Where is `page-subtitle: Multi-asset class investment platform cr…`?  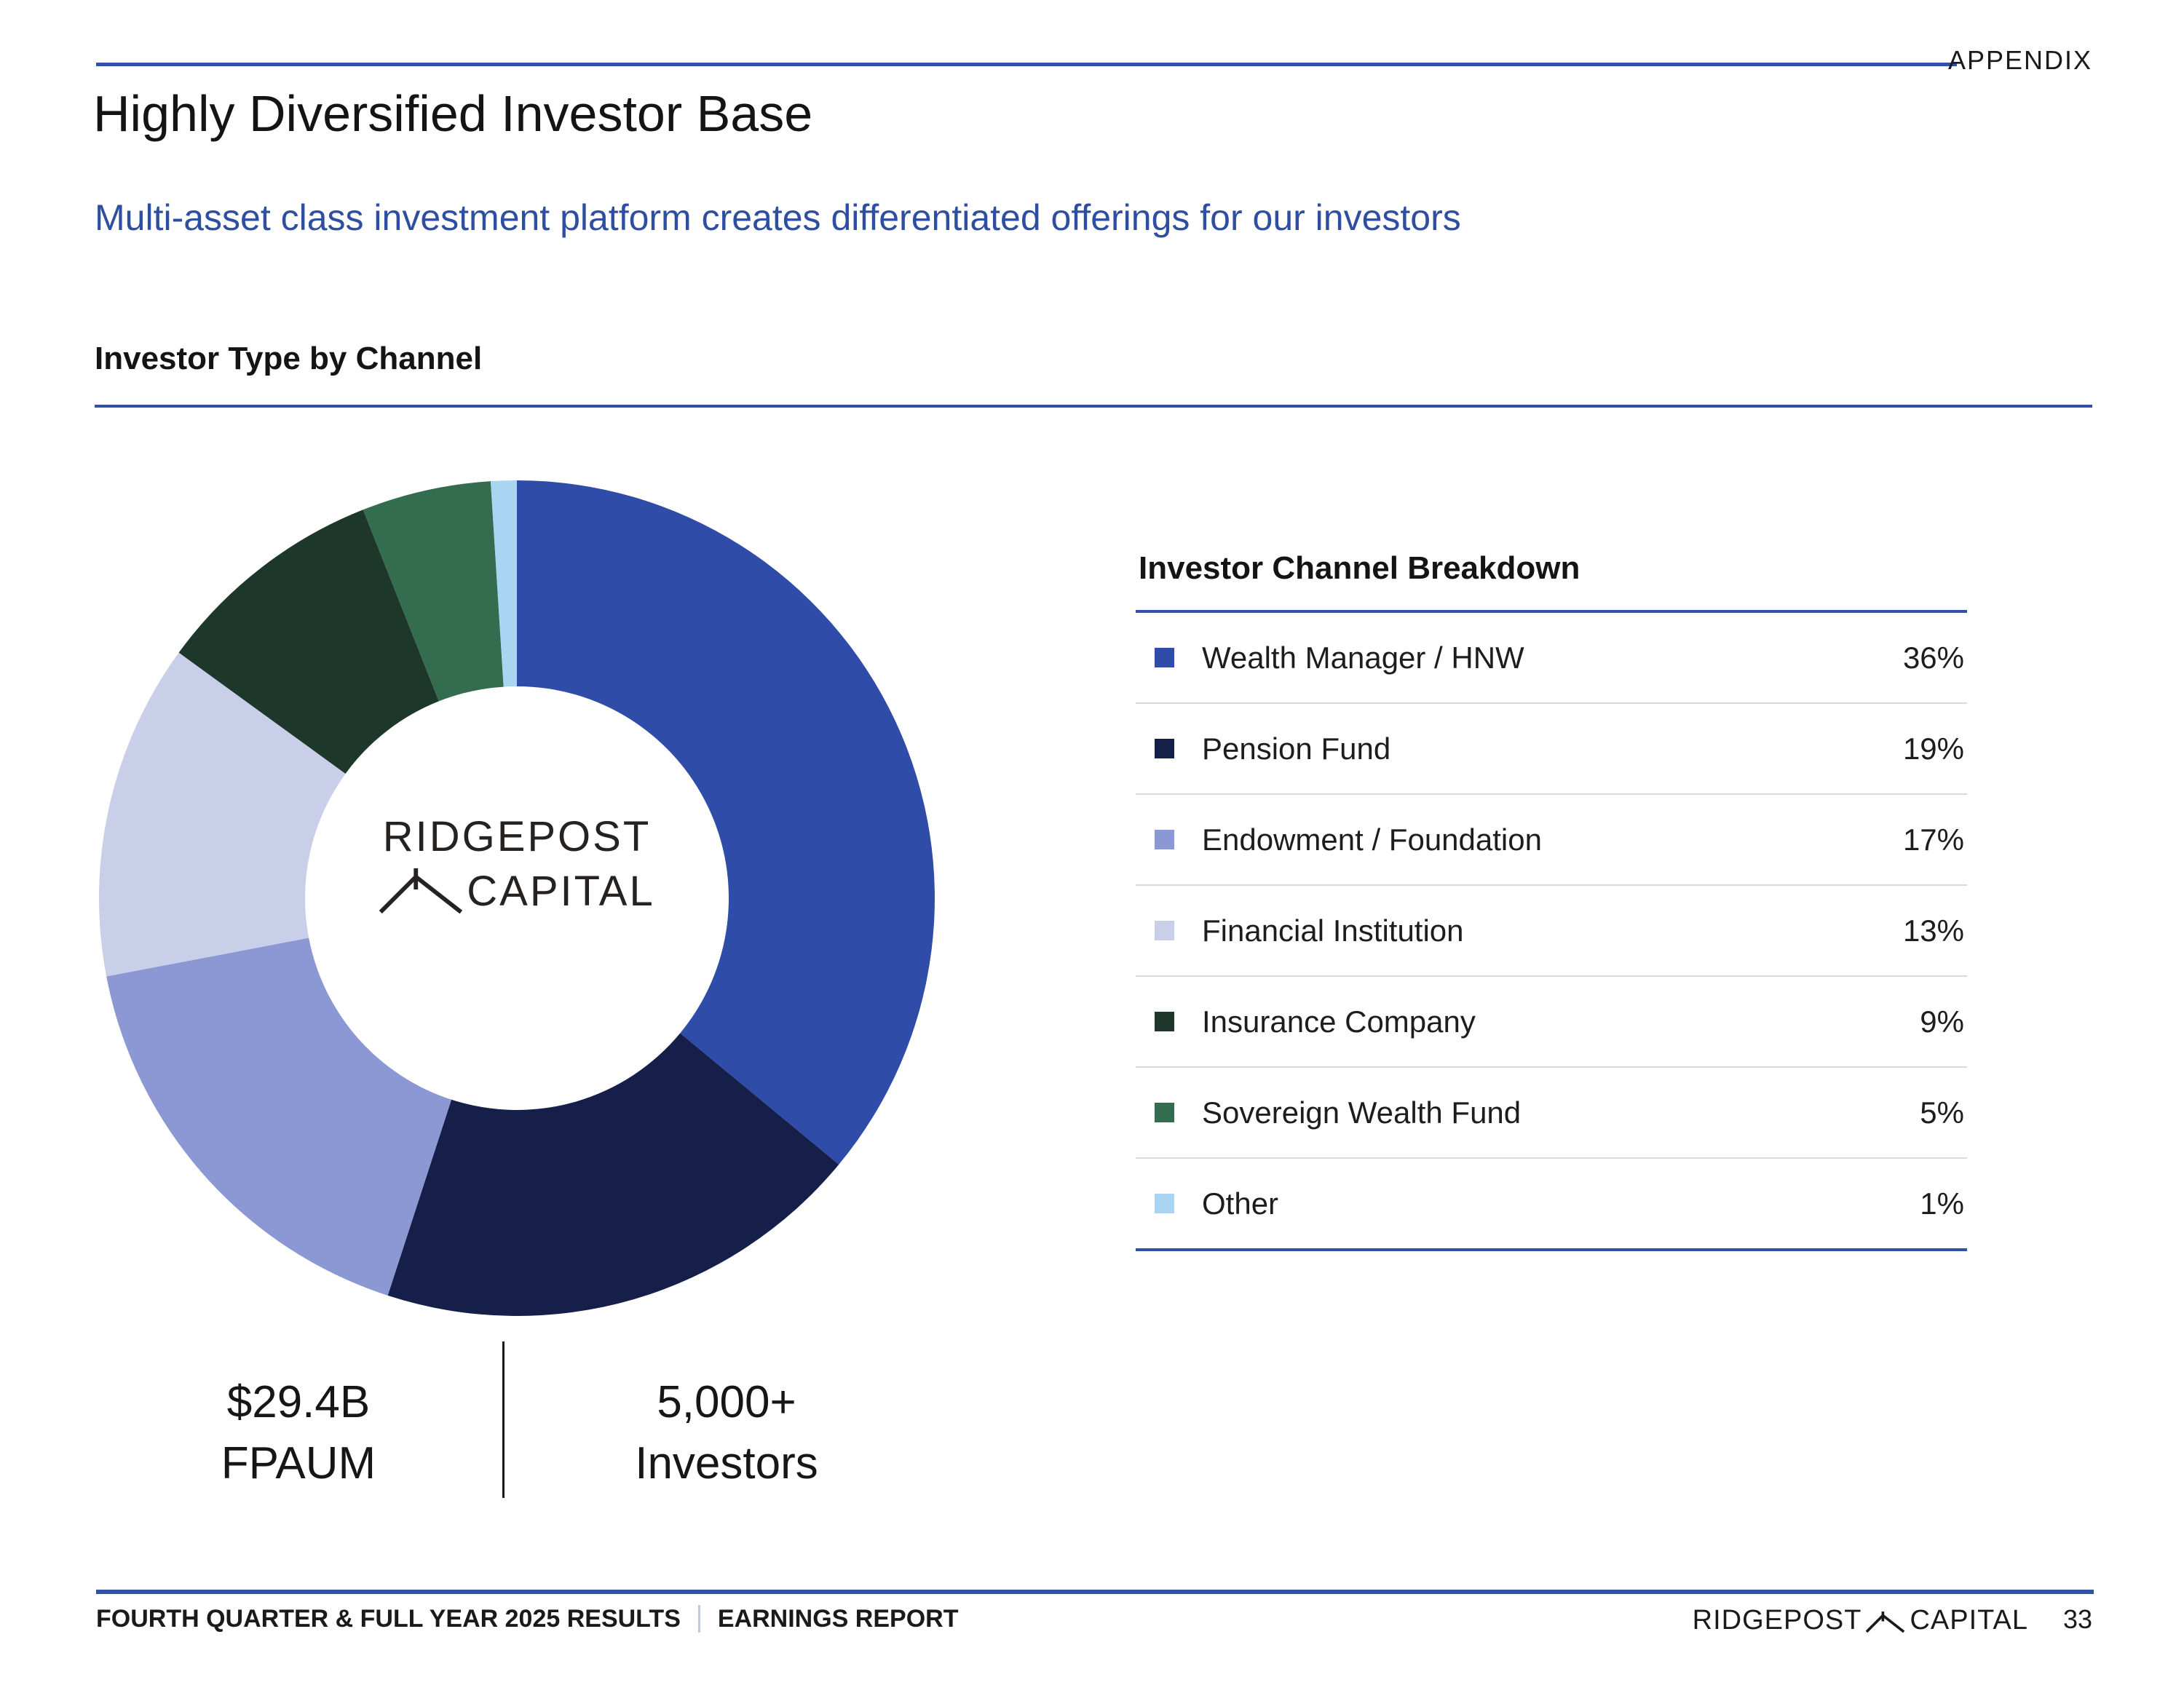 page-subtitle: Multi-asset class investment platform cr… is located at coordinates (778, 217).